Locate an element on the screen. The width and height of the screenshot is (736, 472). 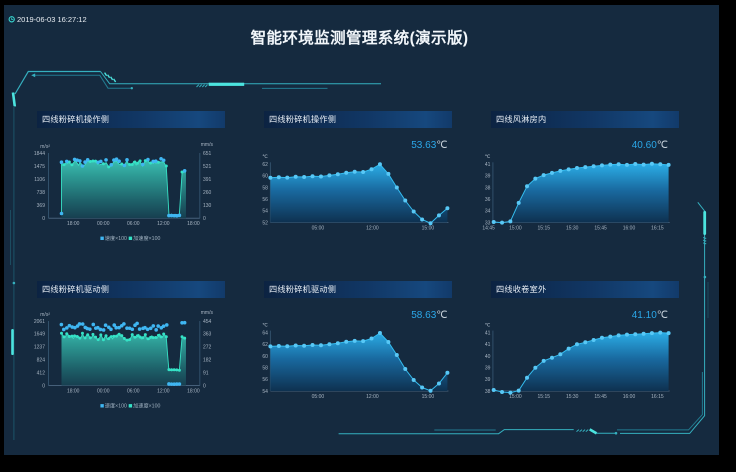
svg-text: 64 is located at coordinates (265, 333).